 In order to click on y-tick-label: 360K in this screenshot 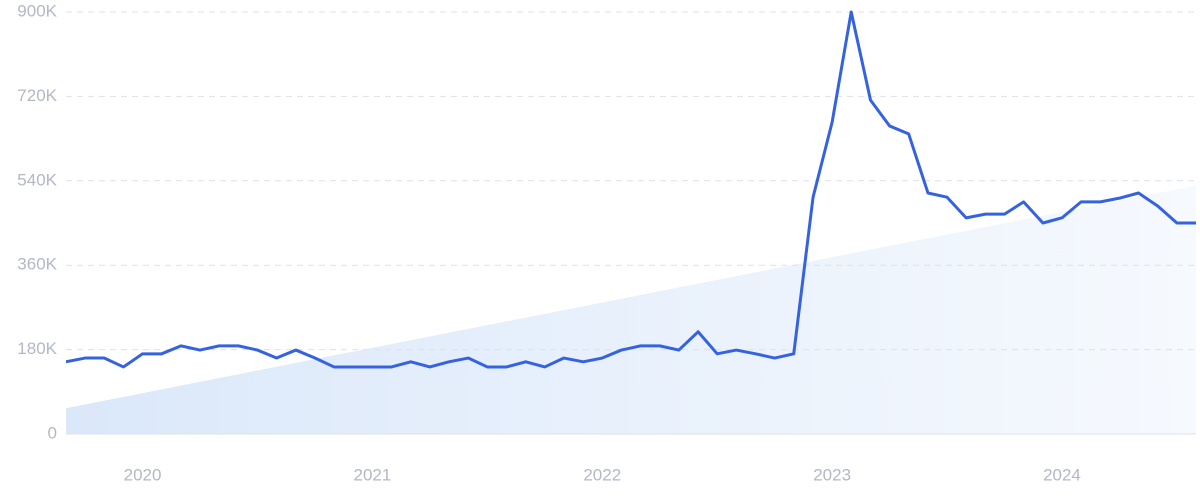, I will do `click(37, 264)`.